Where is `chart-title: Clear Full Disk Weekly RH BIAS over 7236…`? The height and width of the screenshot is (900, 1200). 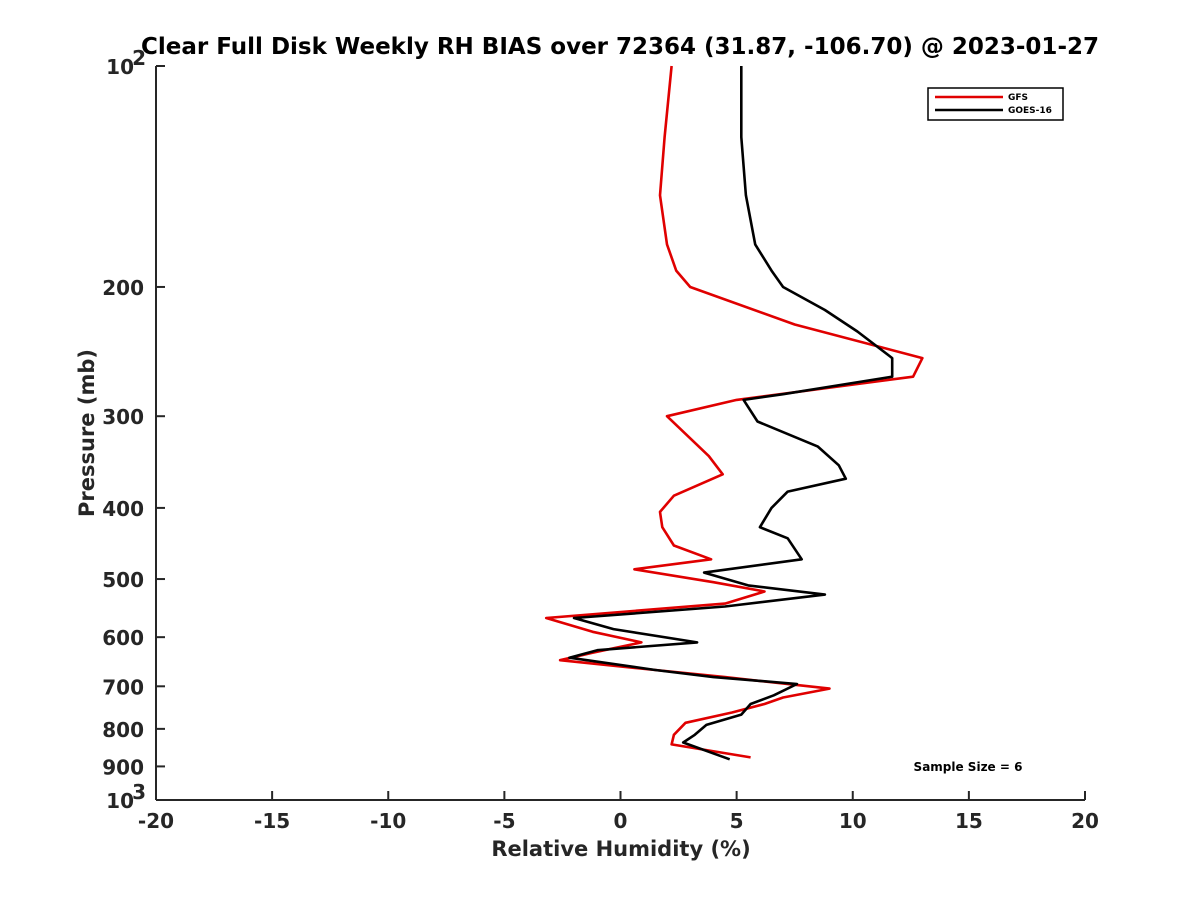 chart-title: Clear Full Disk Weekly RH BIAS over 7236… is located at coordinates (620, 47).